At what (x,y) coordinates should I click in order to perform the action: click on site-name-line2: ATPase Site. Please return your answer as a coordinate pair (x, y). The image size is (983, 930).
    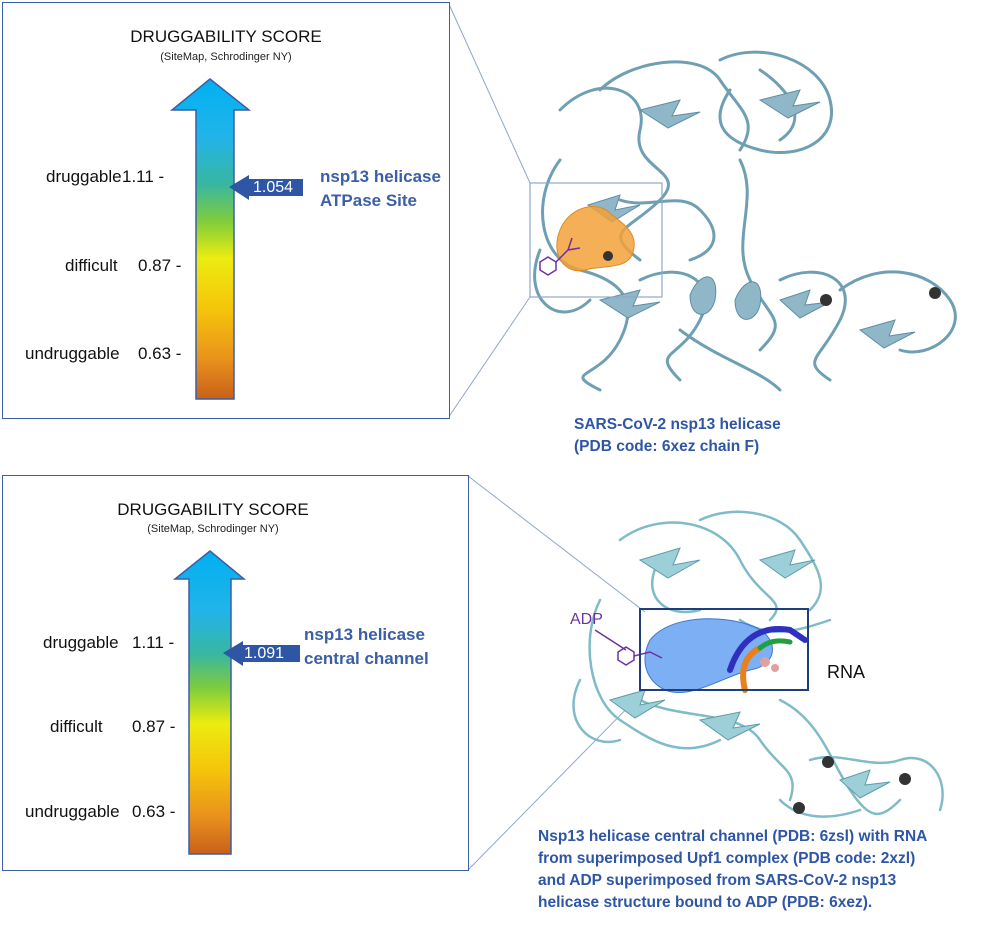
    Looking at the image, I should click on (369, 200).